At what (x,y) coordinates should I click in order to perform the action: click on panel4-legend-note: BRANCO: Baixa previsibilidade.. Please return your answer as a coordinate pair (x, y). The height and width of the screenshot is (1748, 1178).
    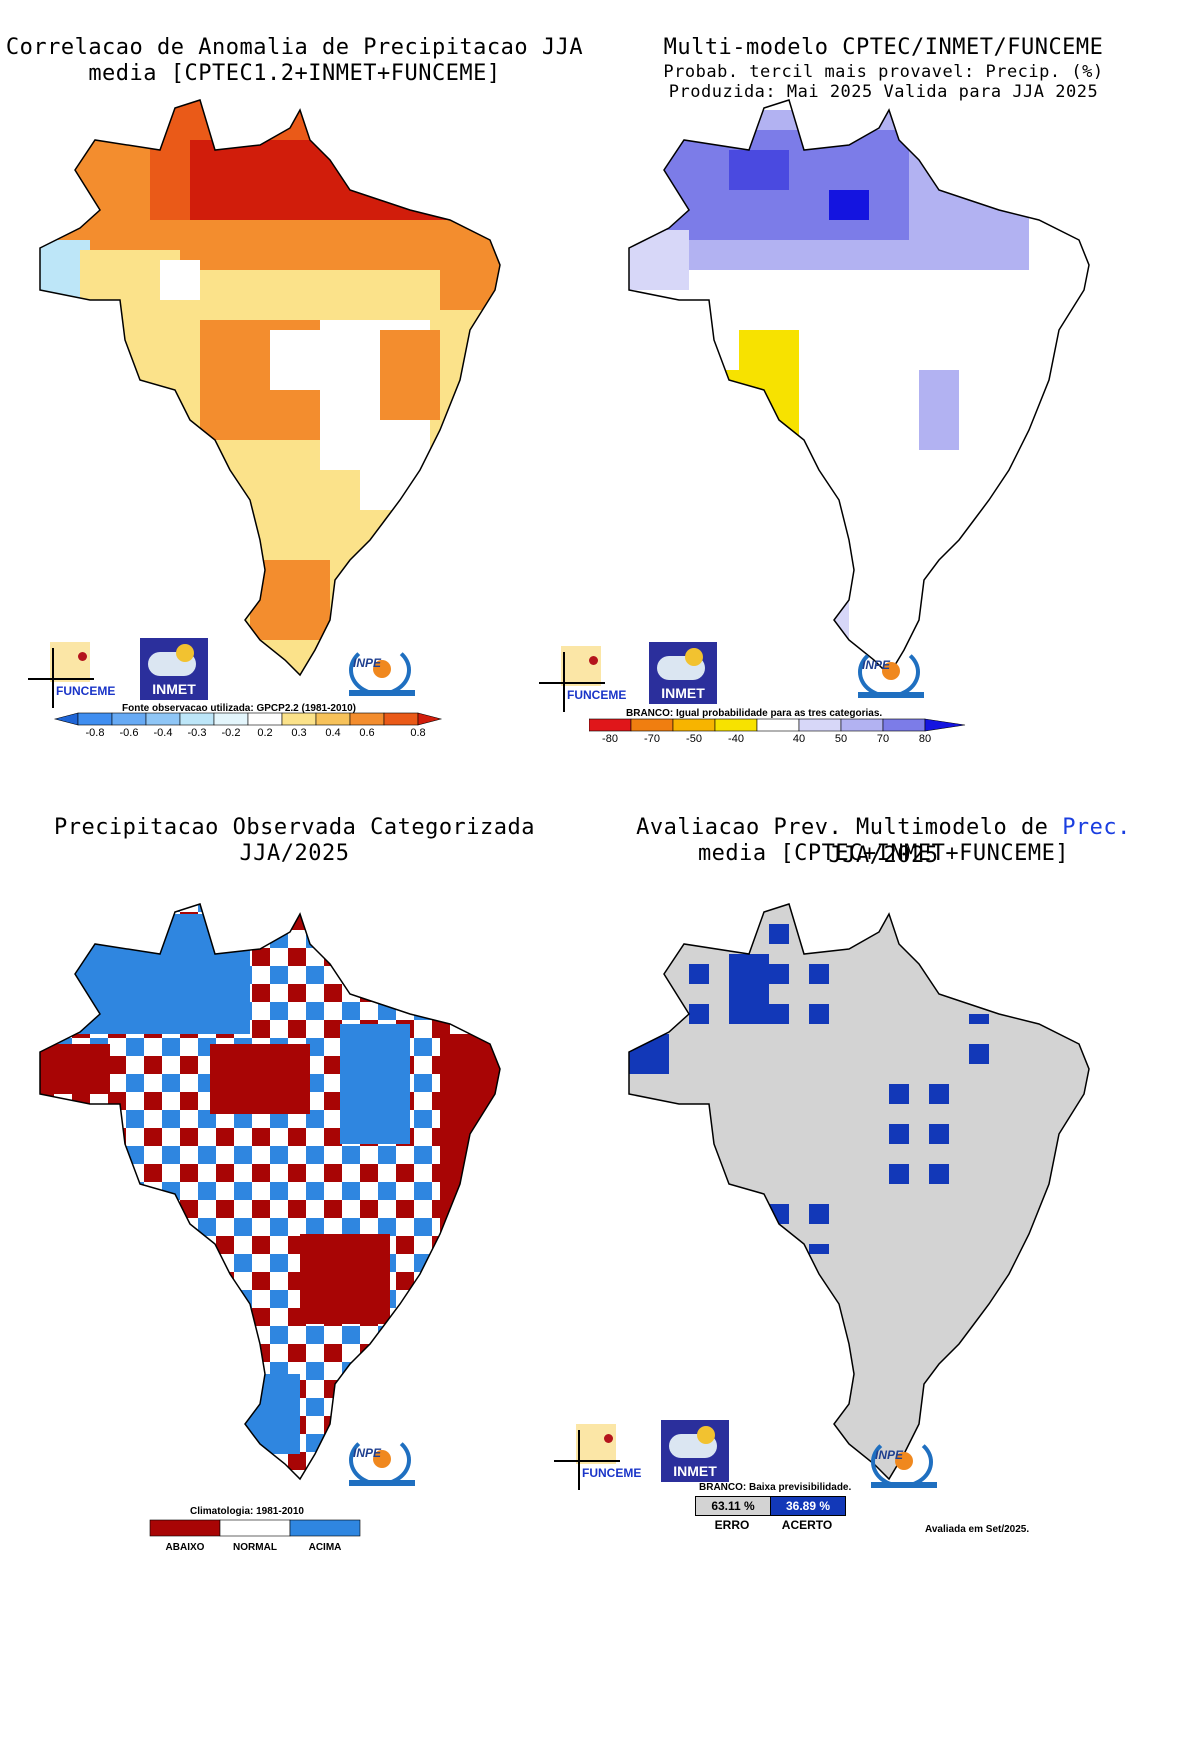
    Looking at the image, I should click on (775, 1487).